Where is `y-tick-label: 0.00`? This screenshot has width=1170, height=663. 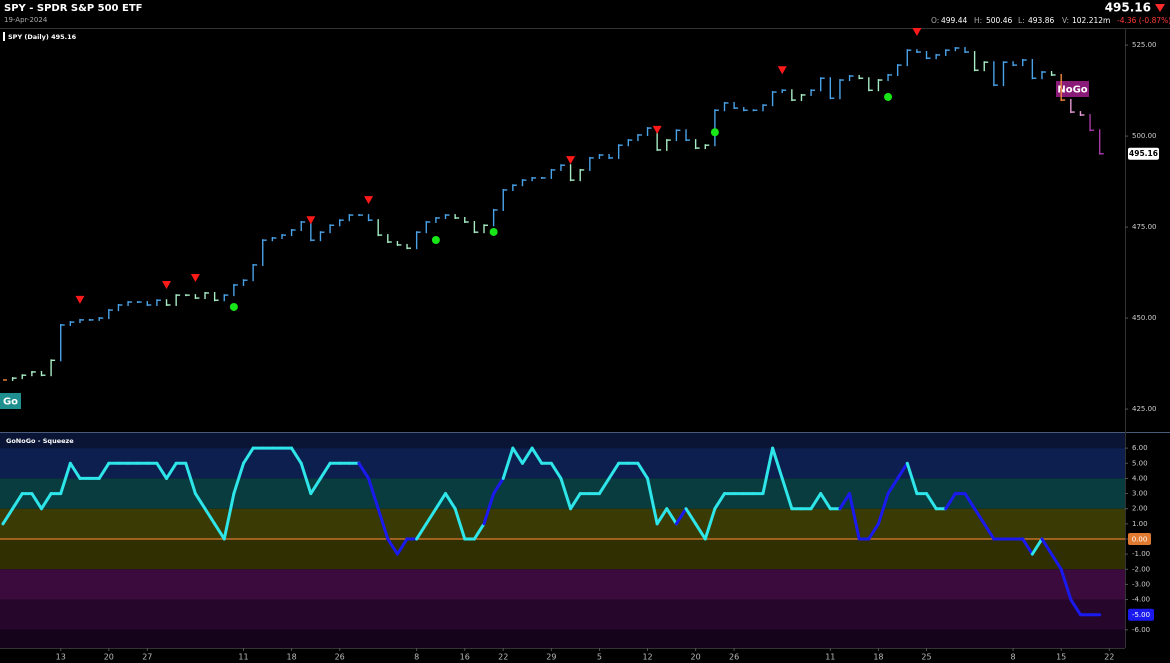 y-tick-label: 0.00 is located at coordinates (1140, 539).